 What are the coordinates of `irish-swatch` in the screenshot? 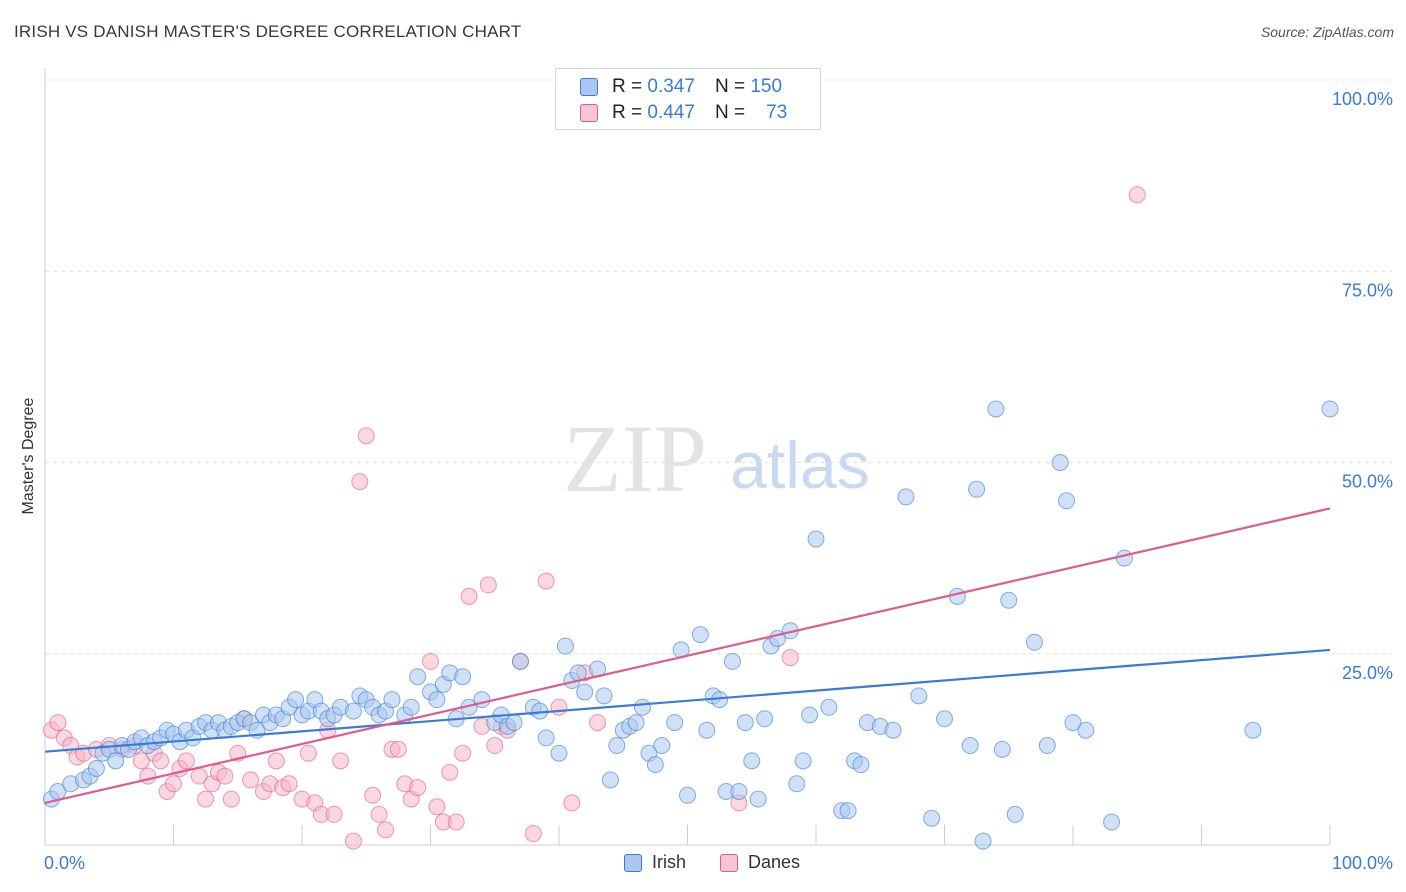 It's located at (589, 87).